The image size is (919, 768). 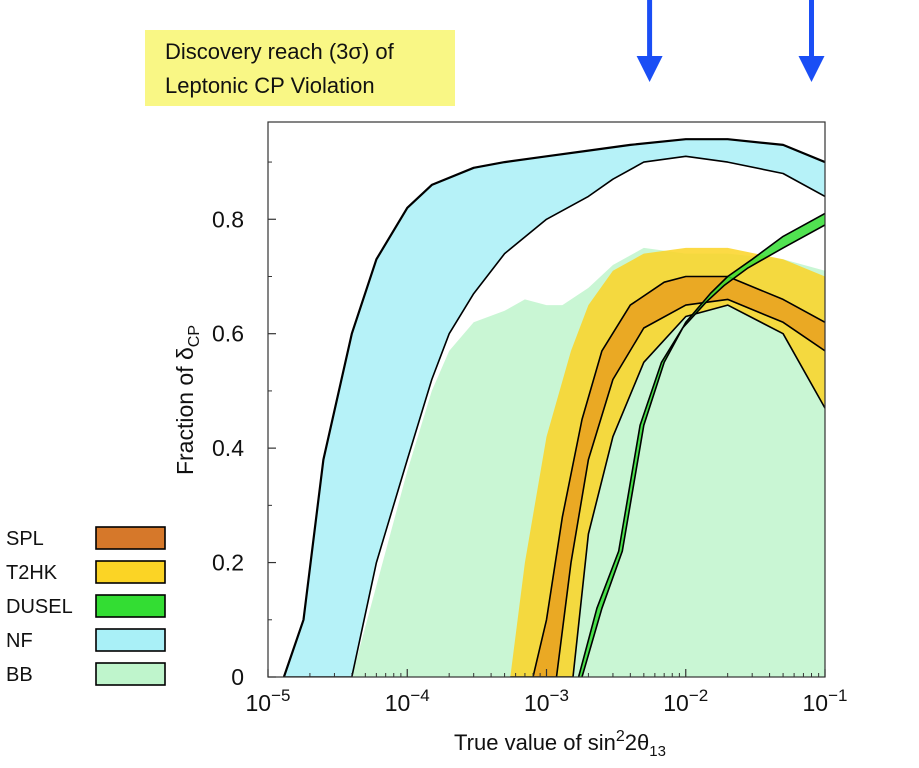 What do you see at coordinates (130, 674) in the screenshot?
I see `legend-swatch-bb` at bounding box center [130, 674].